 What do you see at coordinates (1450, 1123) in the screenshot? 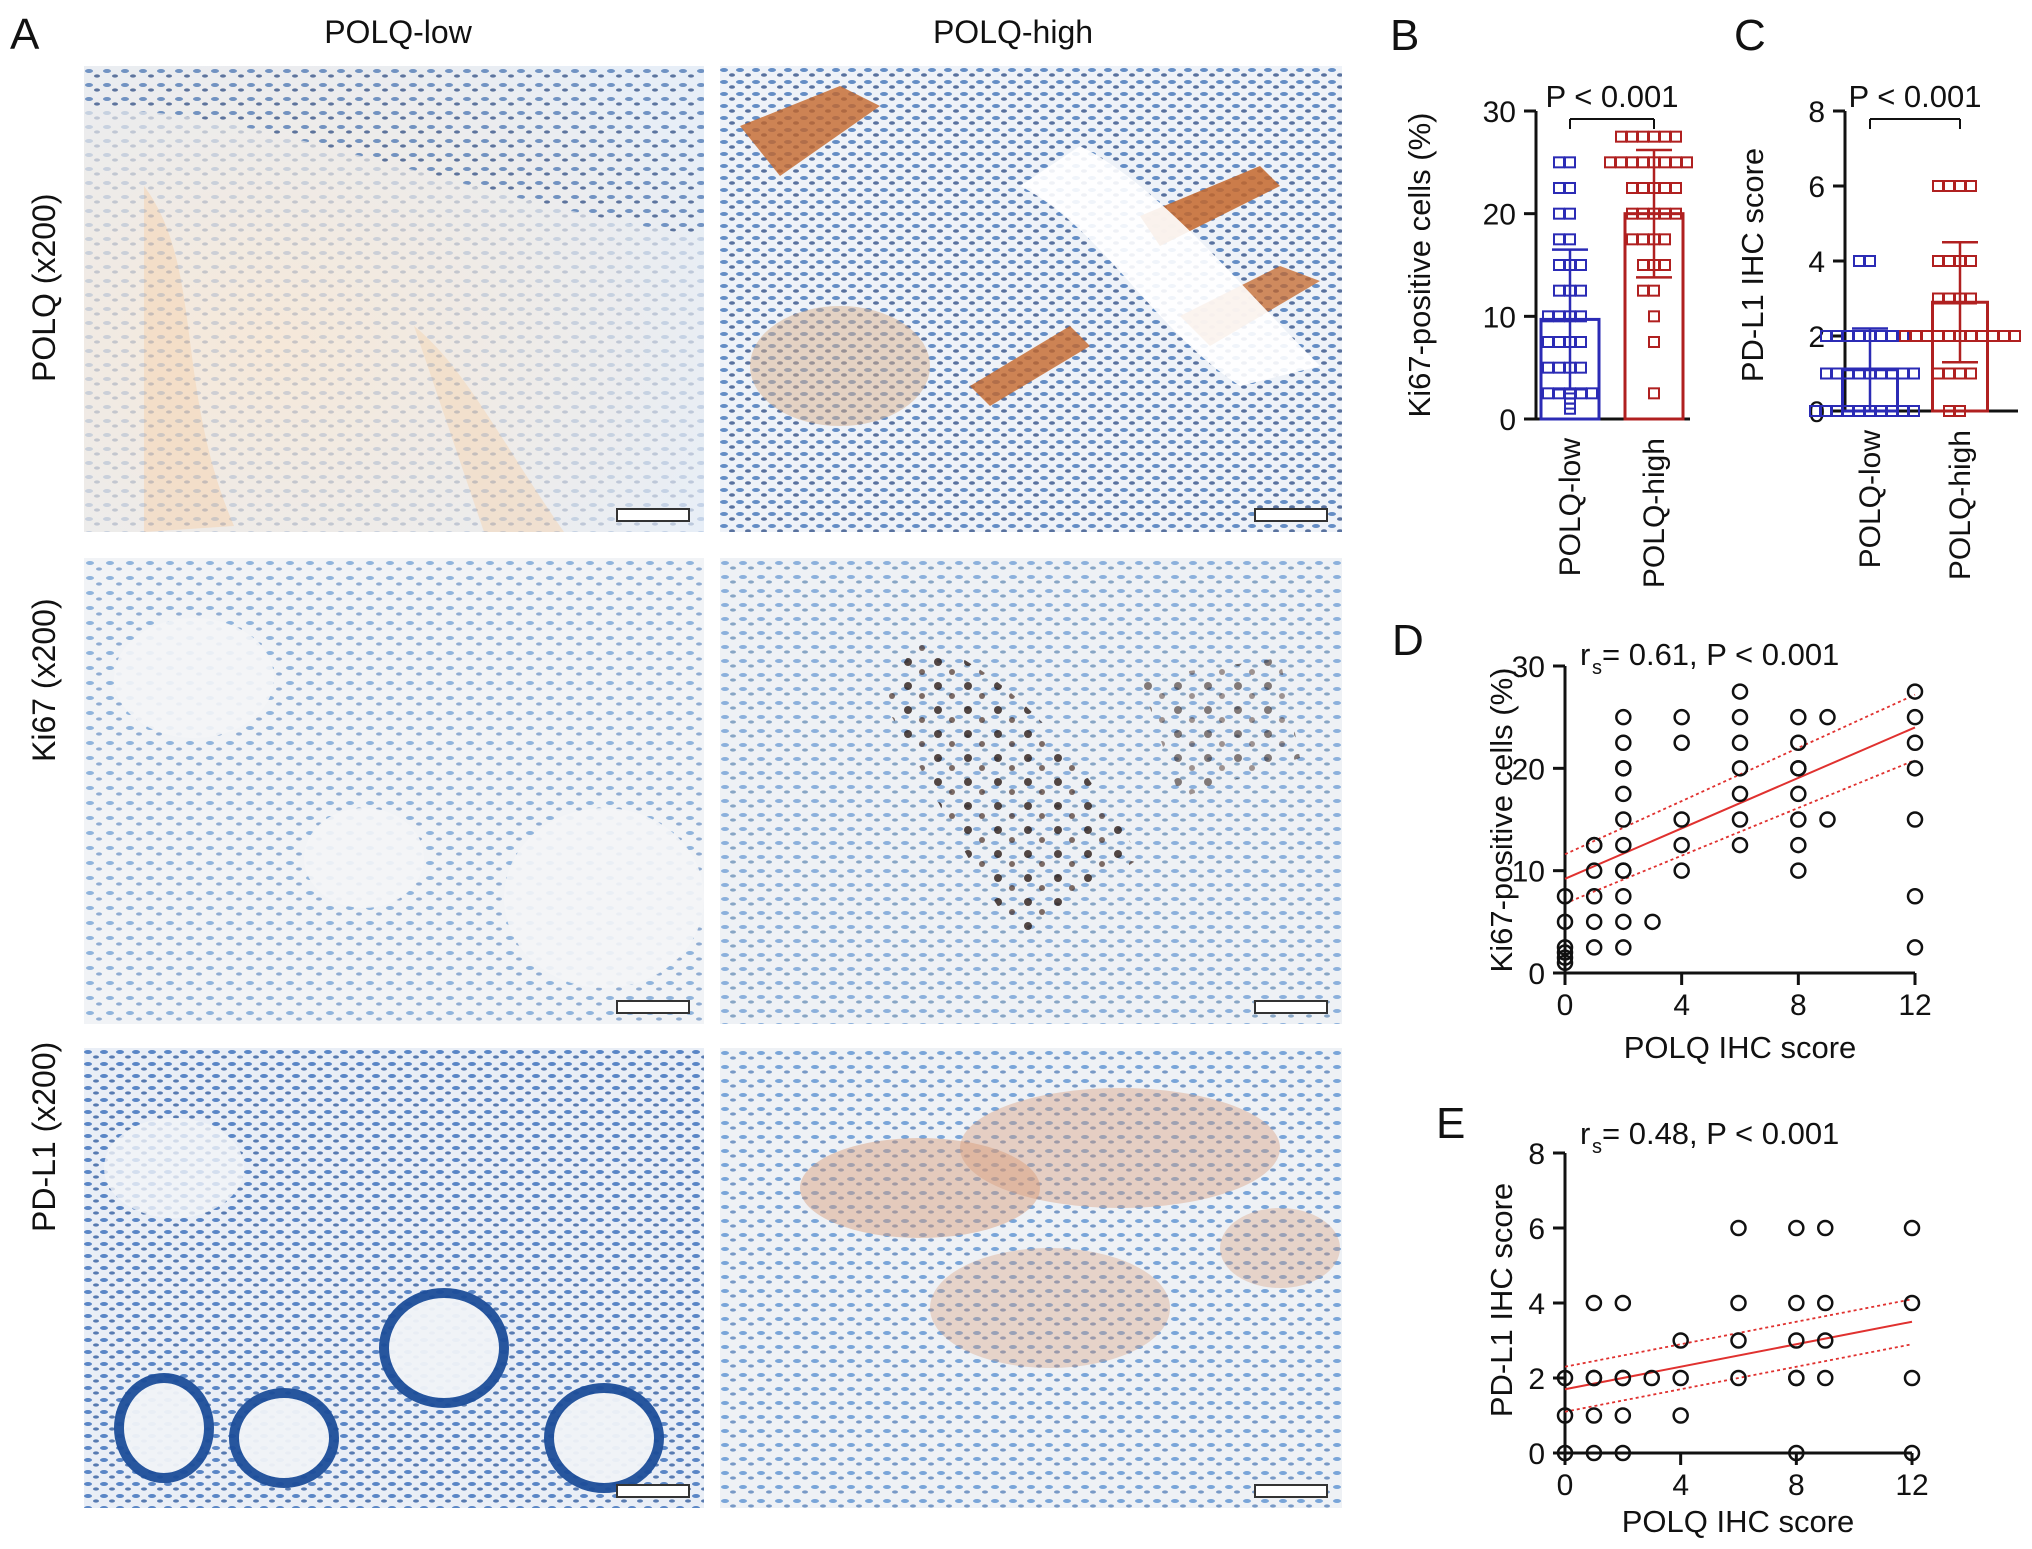
I see `panel-e-letter: E` at bounding box center [1450, 1123].